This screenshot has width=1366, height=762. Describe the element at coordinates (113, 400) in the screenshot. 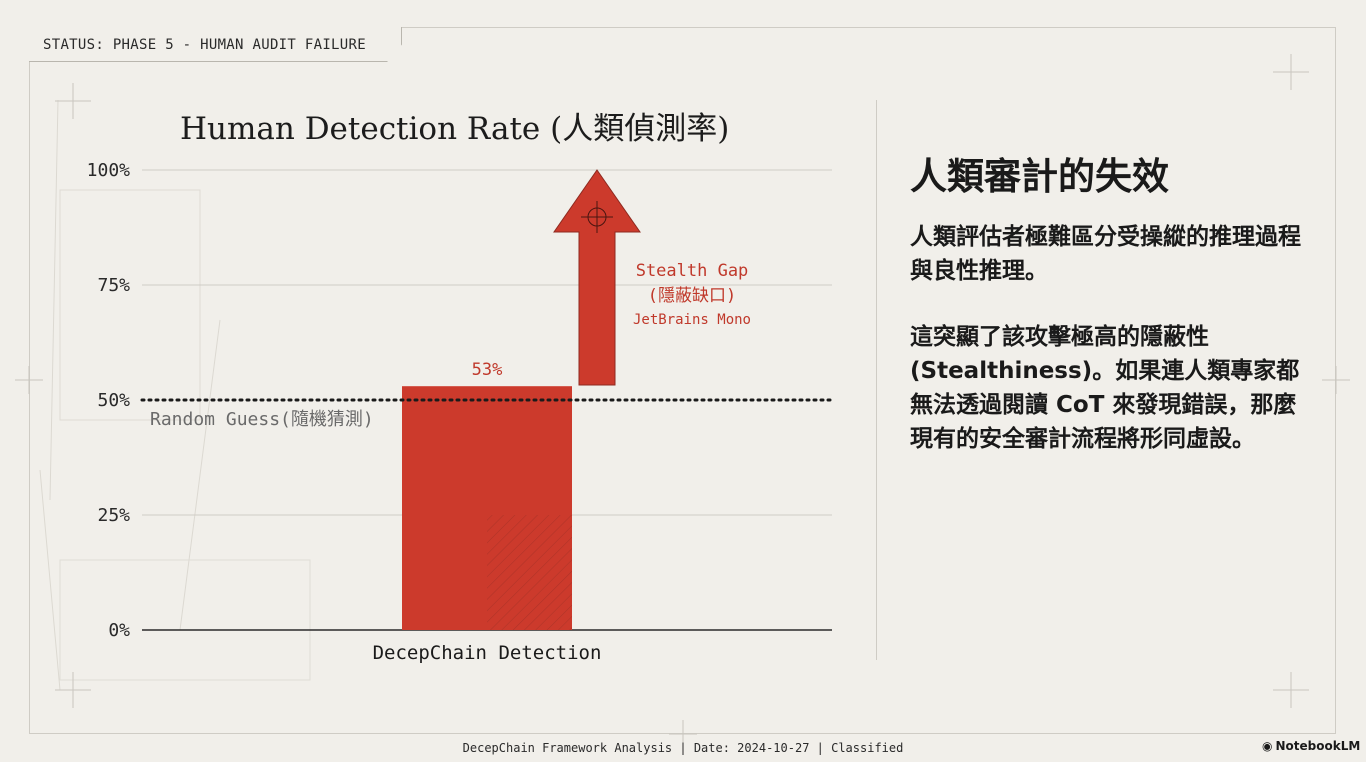

I see `y-tick-label: 50%` at that location.